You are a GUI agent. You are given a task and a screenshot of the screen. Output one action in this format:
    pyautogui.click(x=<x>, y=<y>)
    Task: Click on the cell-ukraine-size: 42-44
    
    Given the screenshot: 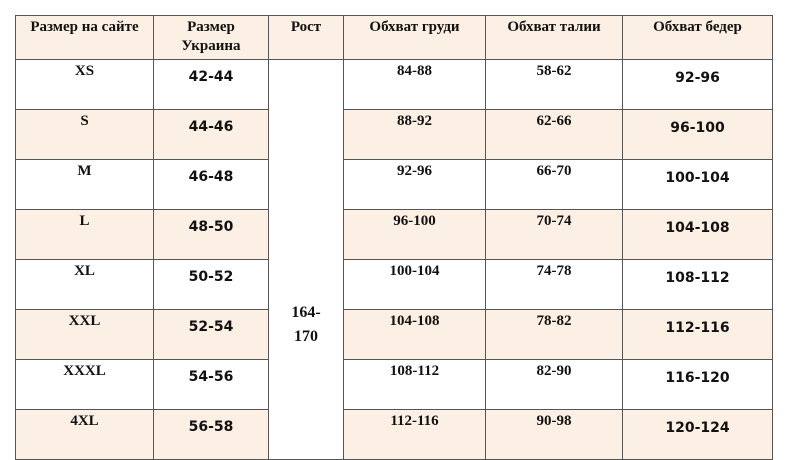 What is the action you would take?
    pyautogui.click(x=211, y=84)
    